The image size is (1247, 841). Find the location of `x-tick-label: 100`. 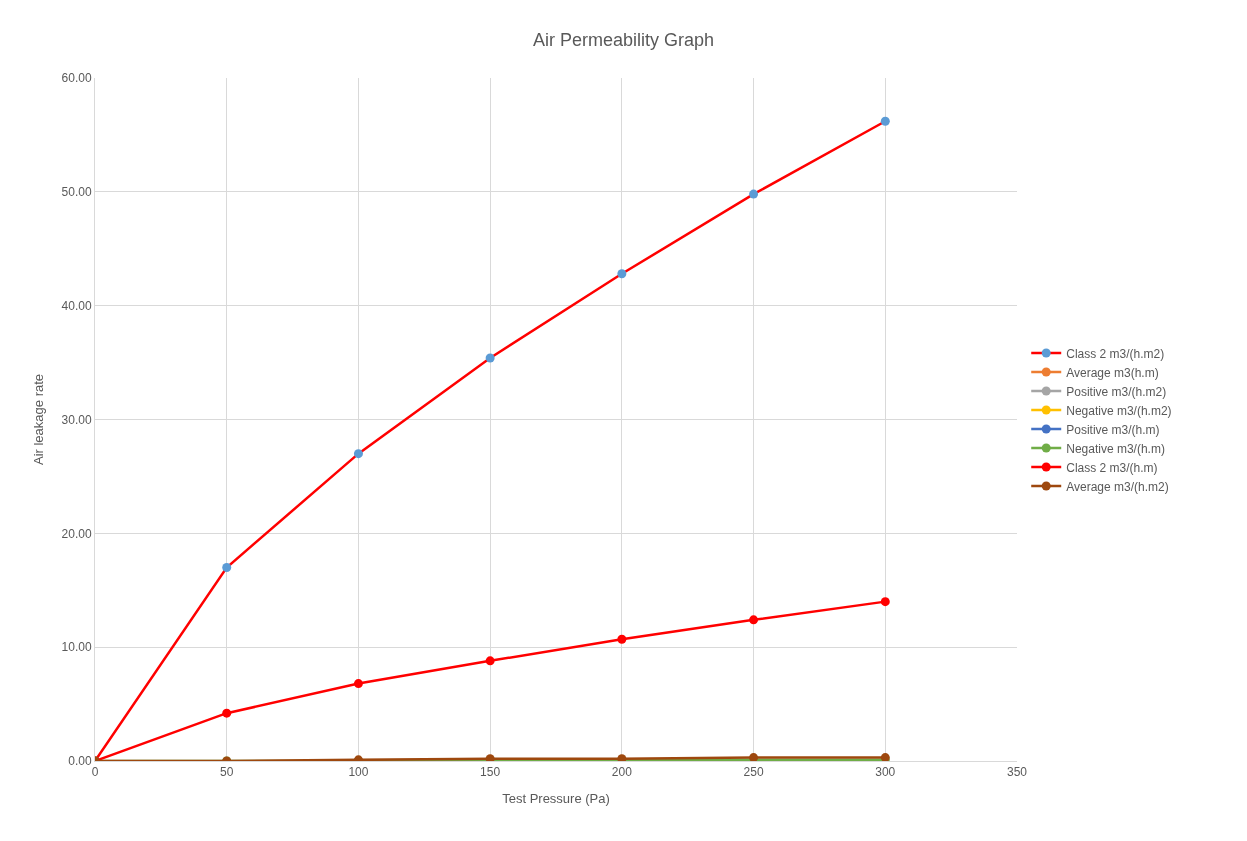

x-tick-label: 100 is located at coordinates (358, 772).